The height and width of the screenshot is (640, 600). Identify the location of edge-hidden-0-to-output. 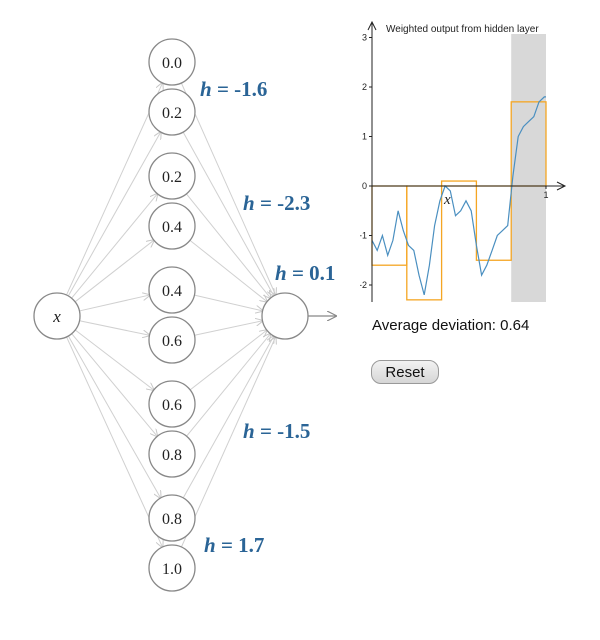
(227, 188).